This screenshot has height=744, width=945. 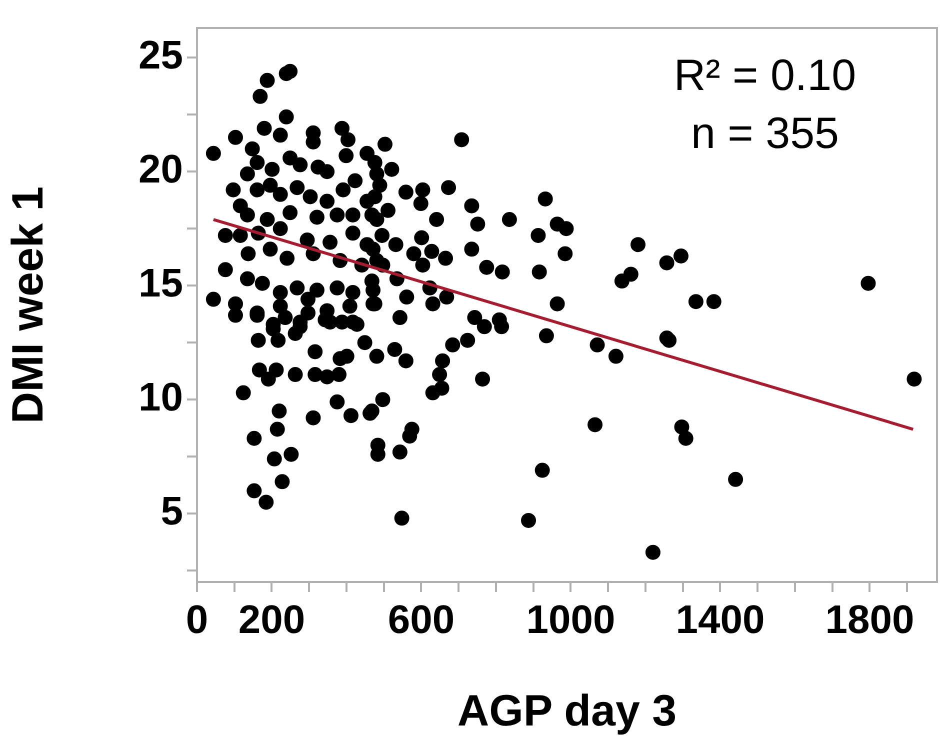 What do you see at coordinates (197, 620) in the screenshot?
I see `x-tick-label: 0` at bounding box center [197, 620].